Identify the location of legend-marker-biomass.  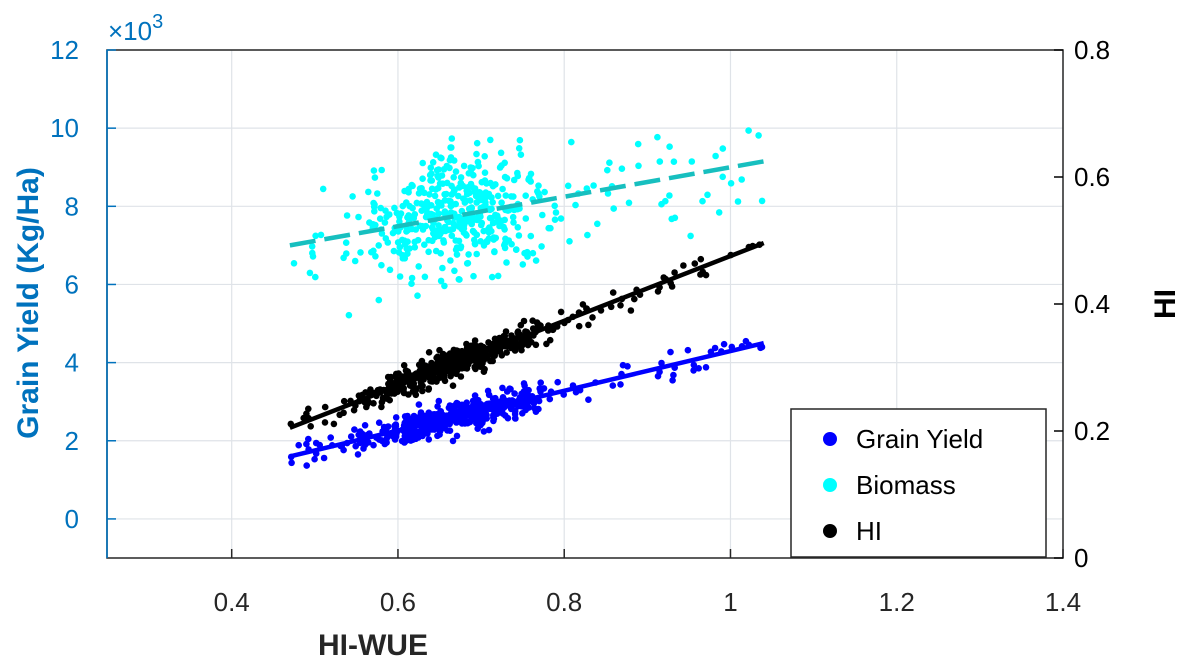
(830, 485).